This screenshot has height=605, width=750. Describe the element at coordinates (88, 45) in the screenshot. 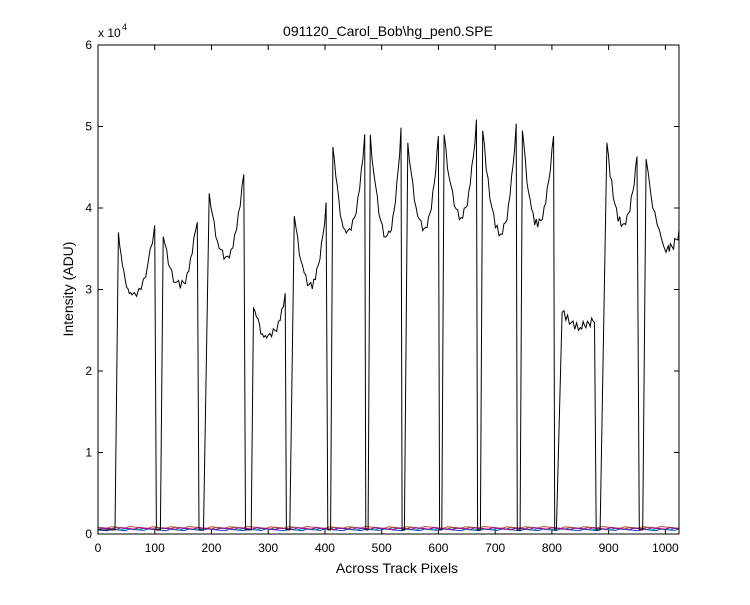

I see `y-tick-label: 6` at that location.